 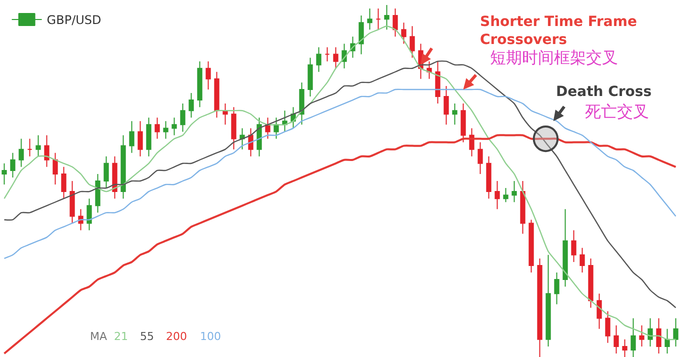 I want to click on text: 100, so click(x=210, y=336).